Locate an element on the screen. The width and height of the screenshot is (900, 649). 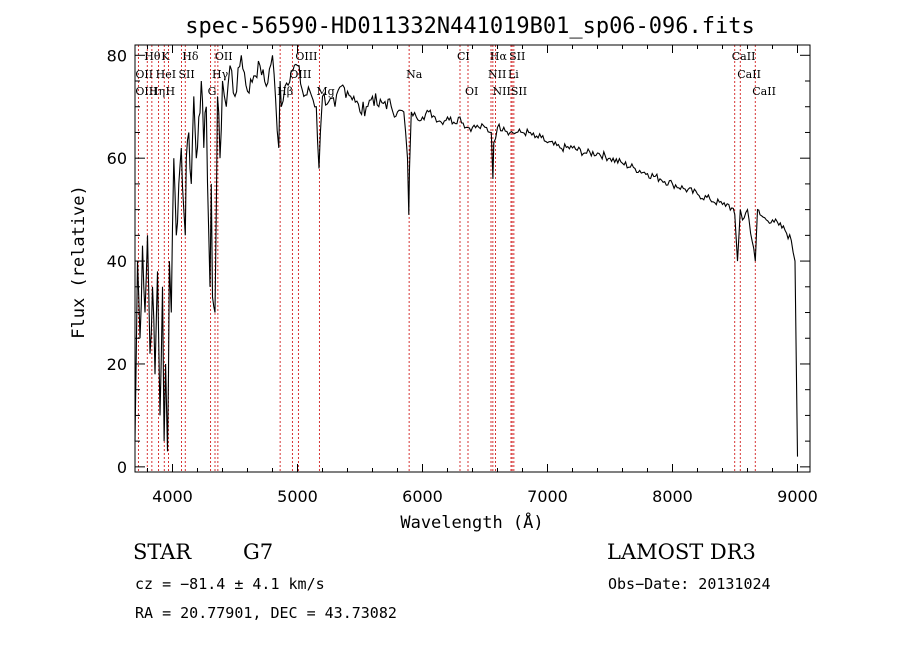
x-tick-label: 7000 is located at coordinates (547, 496).